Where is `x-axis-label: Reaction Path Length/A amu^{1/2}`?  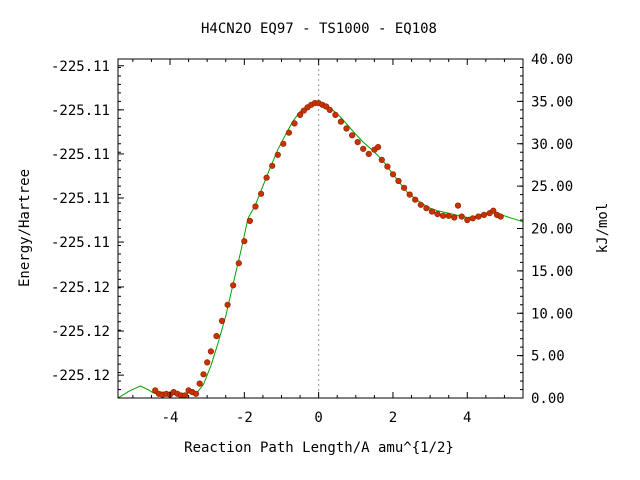 x-axis-label: Reaction Path Length/A amu^{1/2} is located at coordinates (319, 448).